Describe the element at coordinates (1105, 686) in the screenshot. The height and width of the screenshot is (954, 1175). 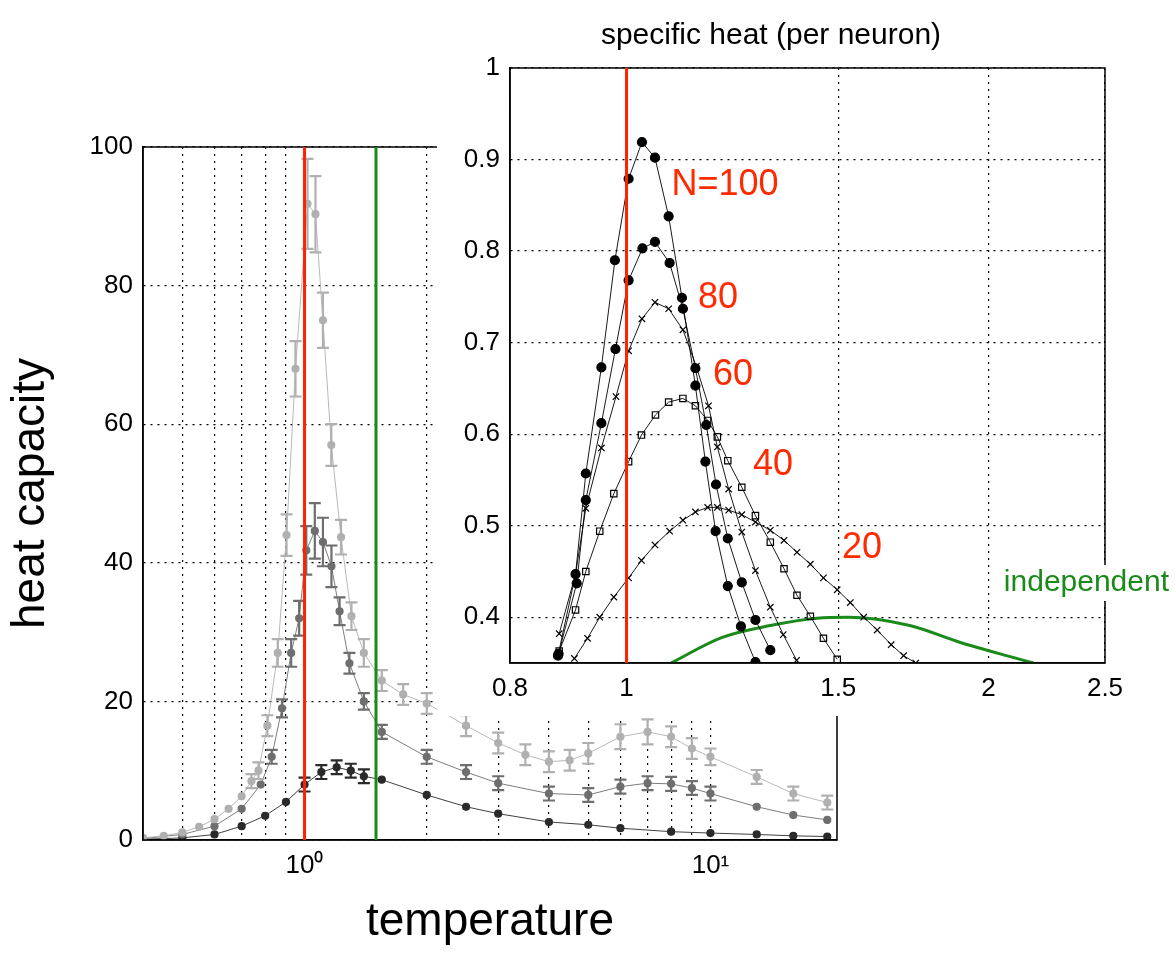
I see `x-tick-label: 2.5` at that location.